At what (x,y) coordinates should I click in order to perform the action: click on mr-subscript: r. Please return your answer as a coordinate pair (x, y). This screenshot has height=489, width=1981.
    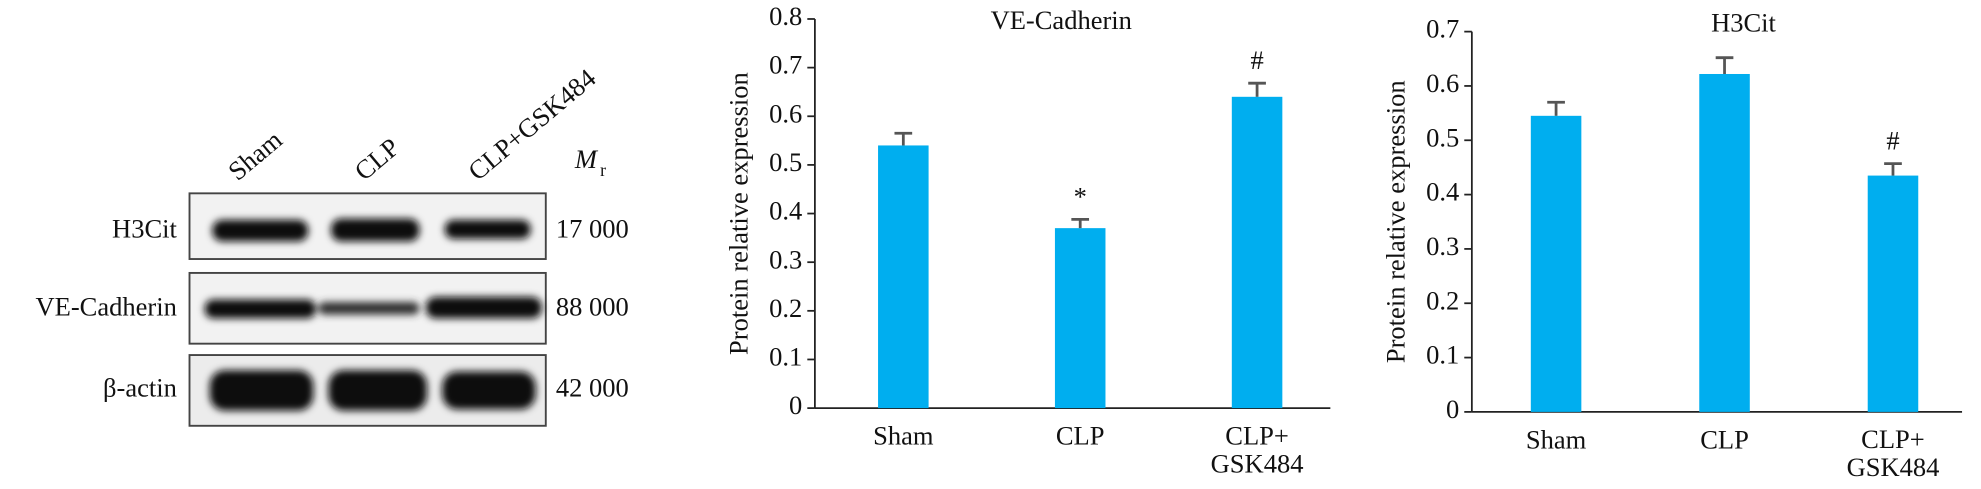
    Looking at the image, I should click on (603, 170).